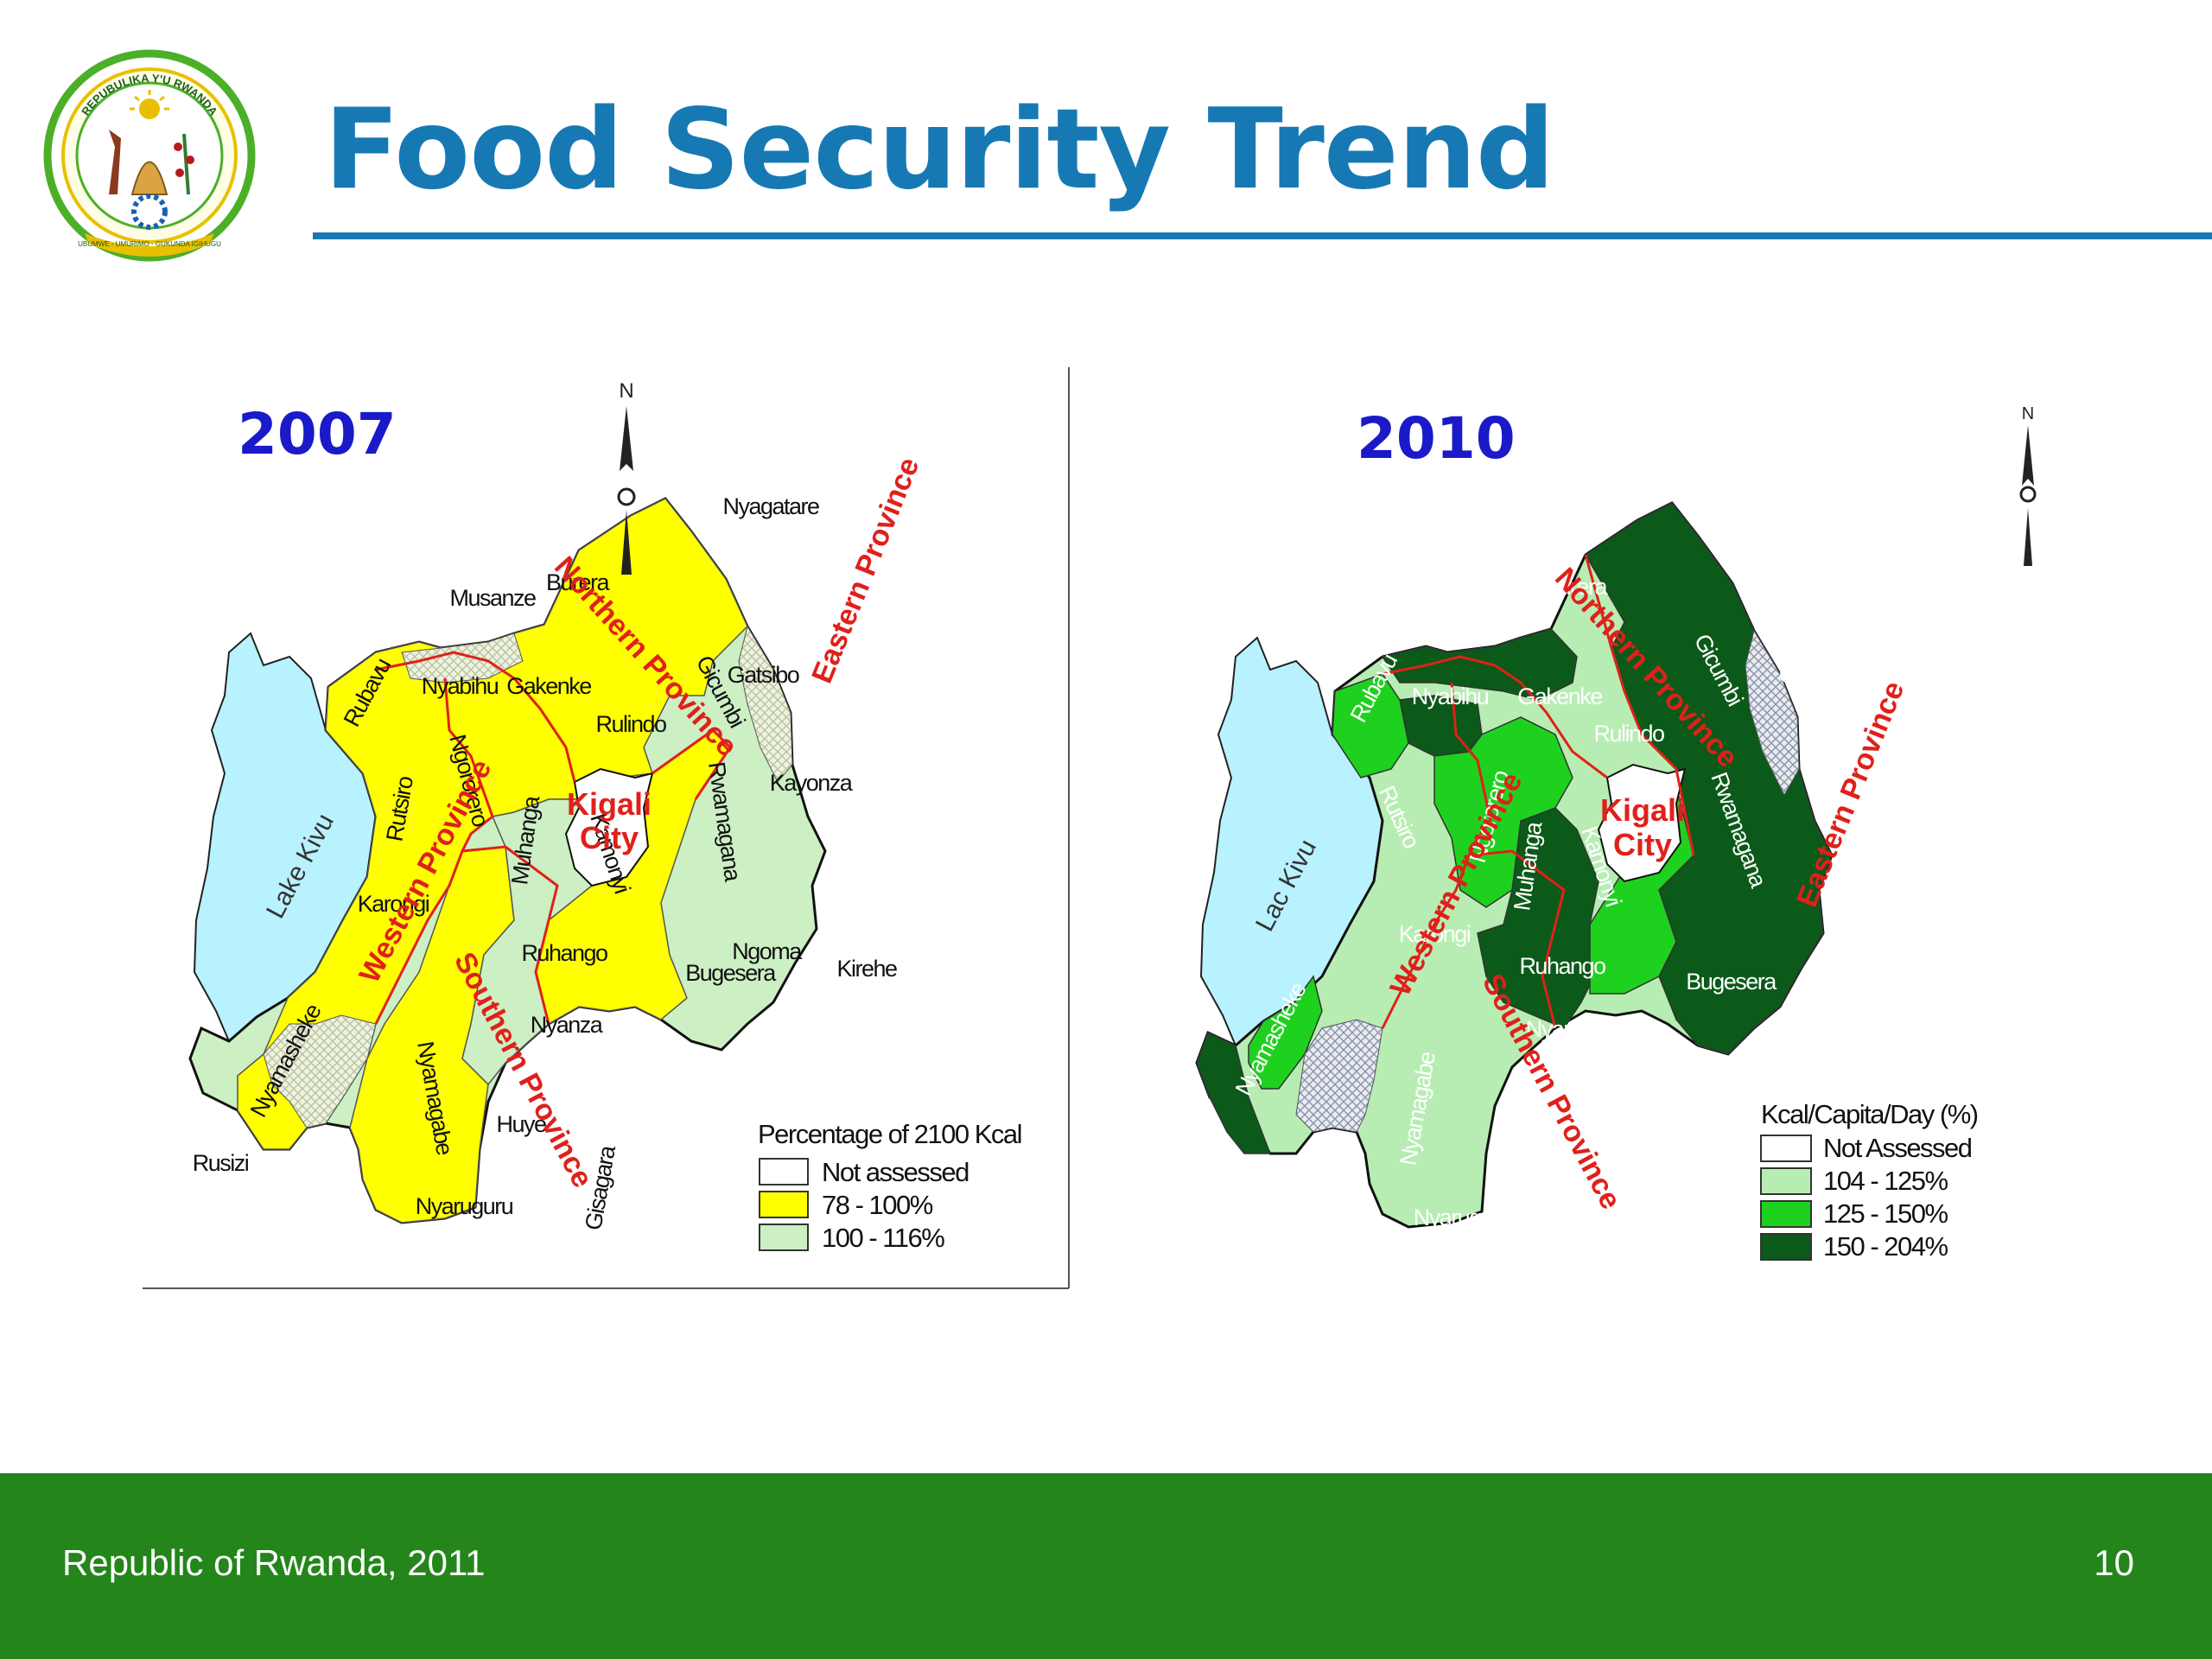 The image size is (2212, 1659). I want to click on footer-bar: Republic of Rwanda, 2011 10, so click(1106, 1566).